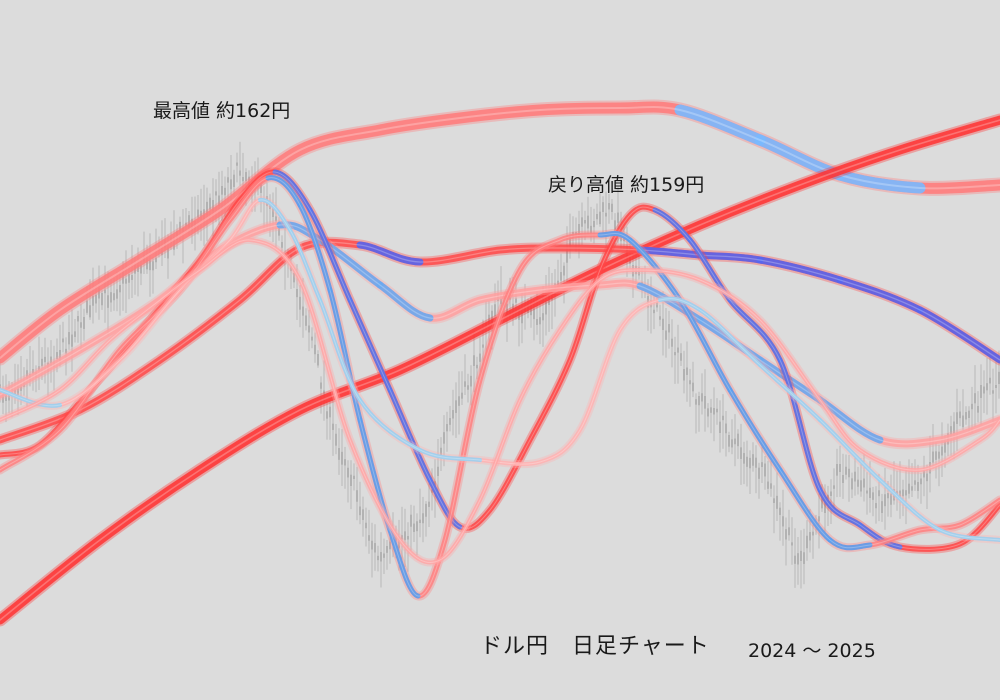 Image resolution: width=1000 pixels, height=700 pixels. Describe the element at coordinates (595, 646) in the screenshot. I see `chart-title: ドル円 日足チャート` at that location.